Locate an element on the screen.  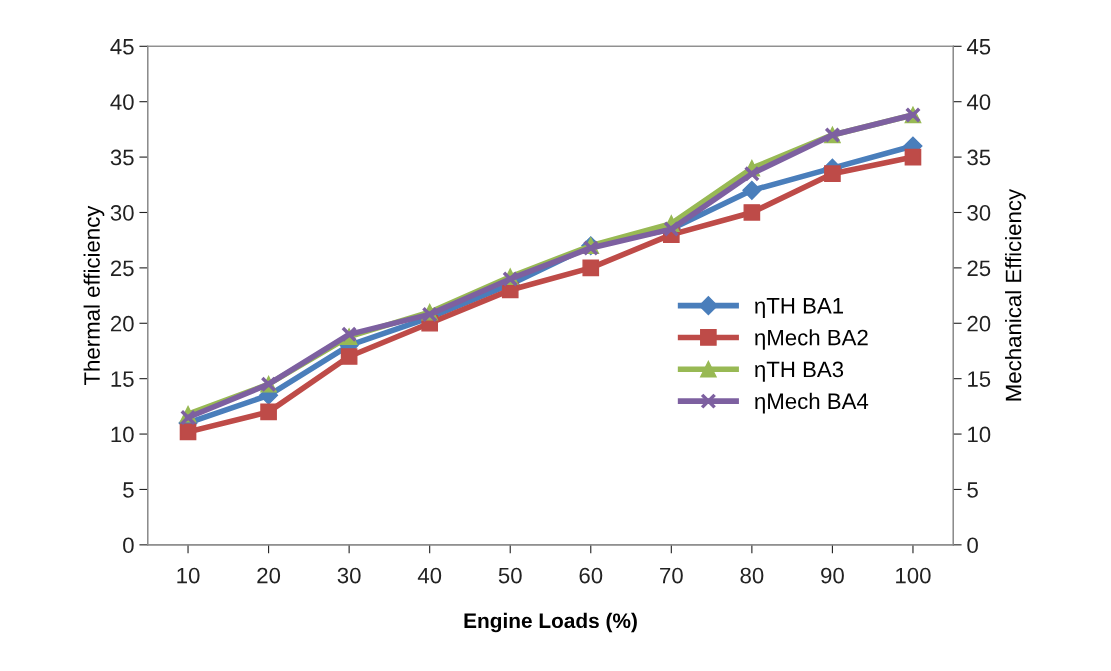
legend-label: ηTH BA3 is located at coordinates (799, 371).